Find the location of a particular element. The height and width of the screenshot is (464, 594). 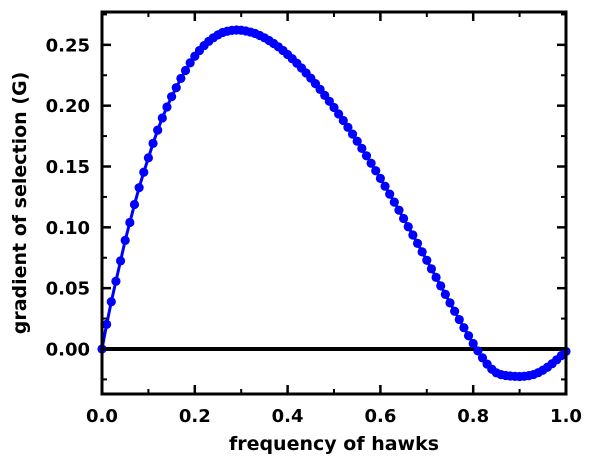

y-tick-label: 0.00 is located at coordinates (68, 349).